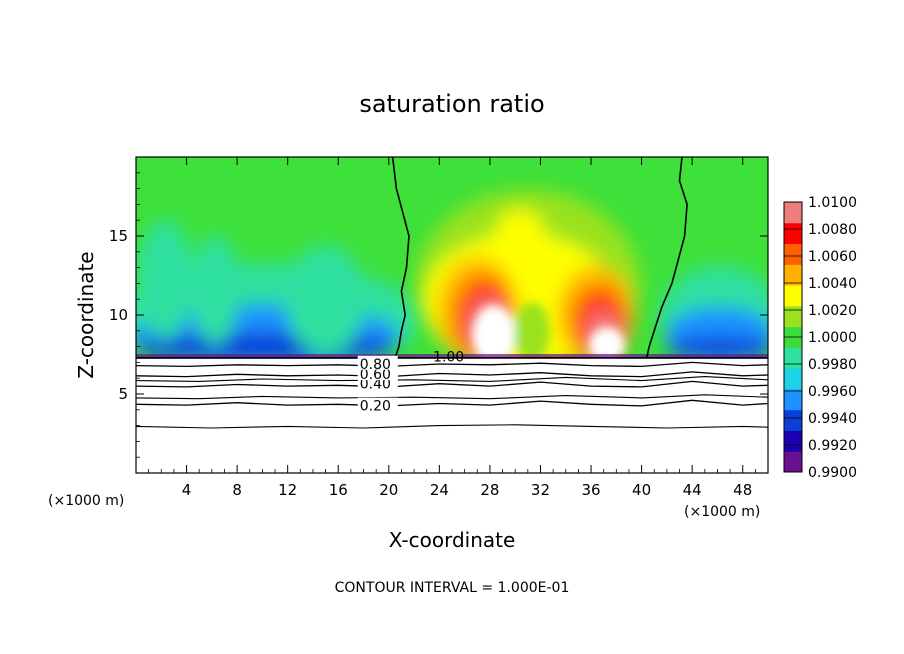 The image size is (904, 654). Describe the element at coordinates (86, 501) in the screenshot. I see `x-unit-left: (×1000 m)` at that location.